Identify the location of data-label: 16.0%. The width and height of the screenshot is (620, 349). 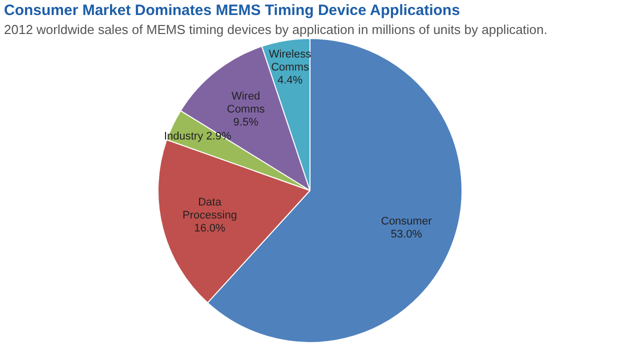
(210, 228).